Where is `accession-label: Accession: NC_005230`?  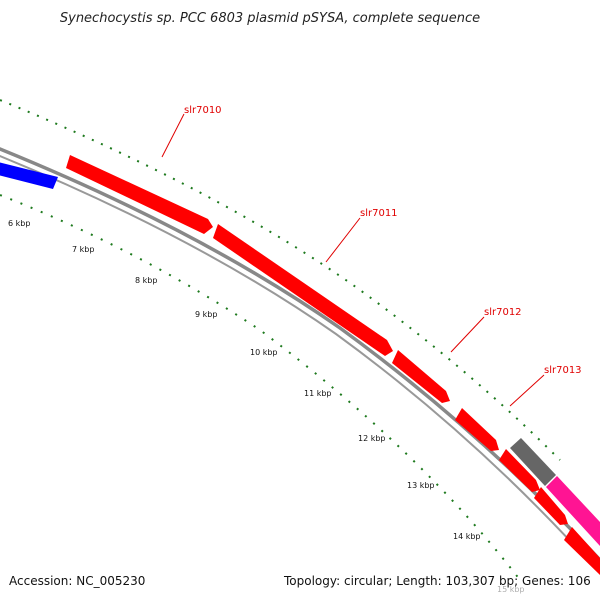 accession-label: Accession: NC_005230 is located at coordinates (77, 581).